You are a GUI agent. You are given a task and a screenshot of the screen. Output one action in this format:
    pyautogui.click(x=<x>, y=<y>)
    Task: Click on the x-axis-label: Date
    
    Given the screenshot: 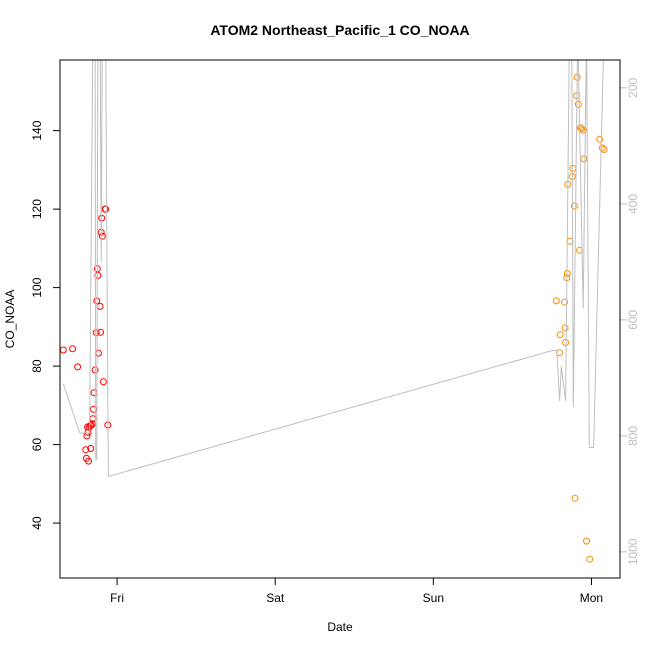 What is the action you would take?
    pyautogui.click(x=340, y=627)
    